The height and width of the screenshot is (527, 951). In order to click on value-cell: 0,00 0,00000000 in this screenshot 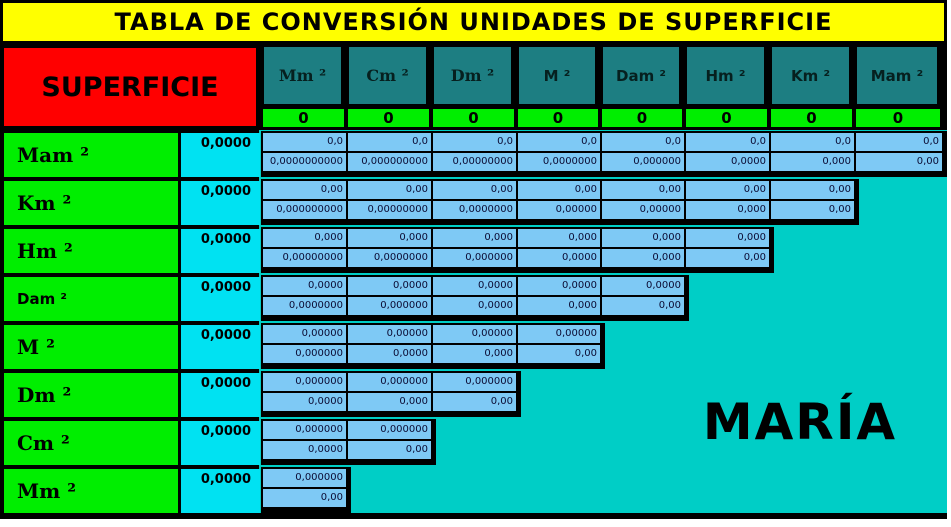, I will do `click(389, 200)`.